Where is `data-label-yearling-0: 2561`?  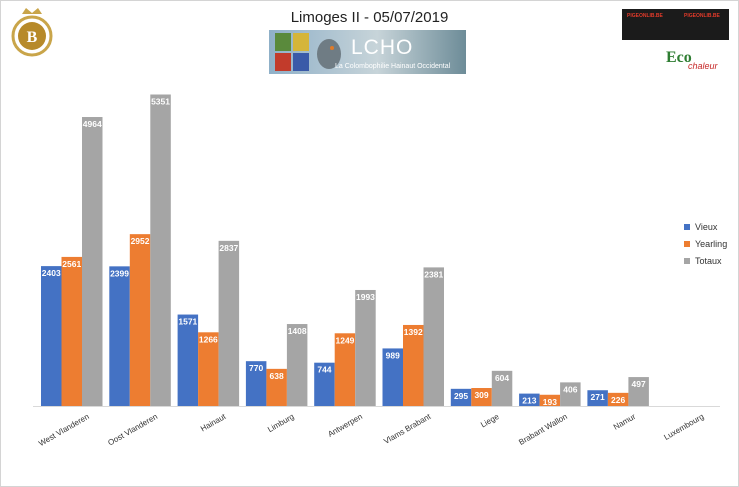 data-label-yearling-0: 2561 is located at coordinates (71, 264).